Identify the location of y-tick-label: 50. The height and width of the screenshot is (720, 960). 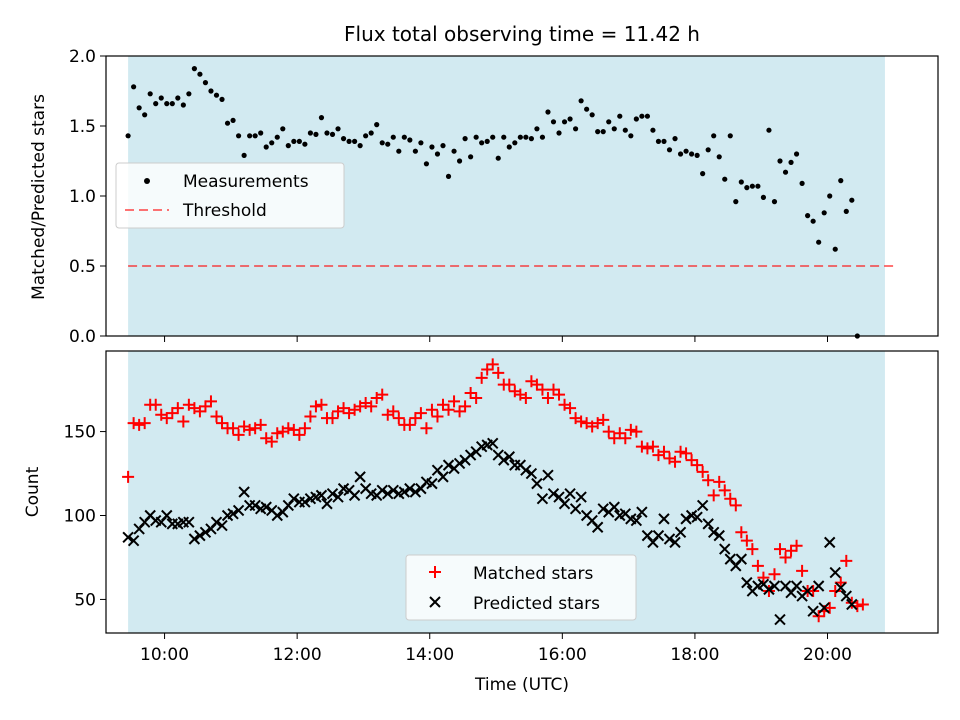
(85, 600).